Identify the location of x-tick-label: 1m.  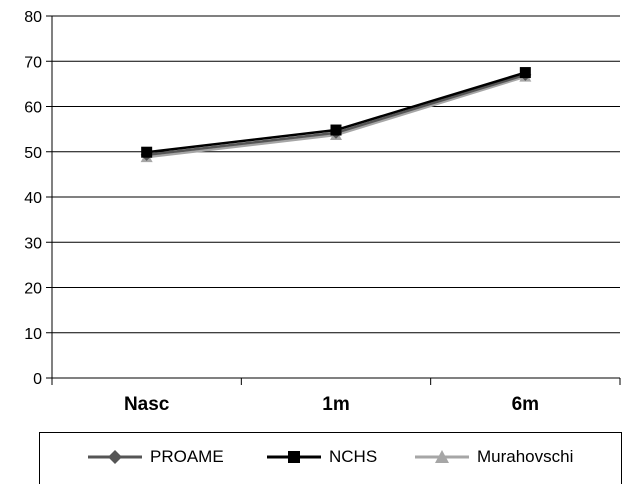
(335, 404).